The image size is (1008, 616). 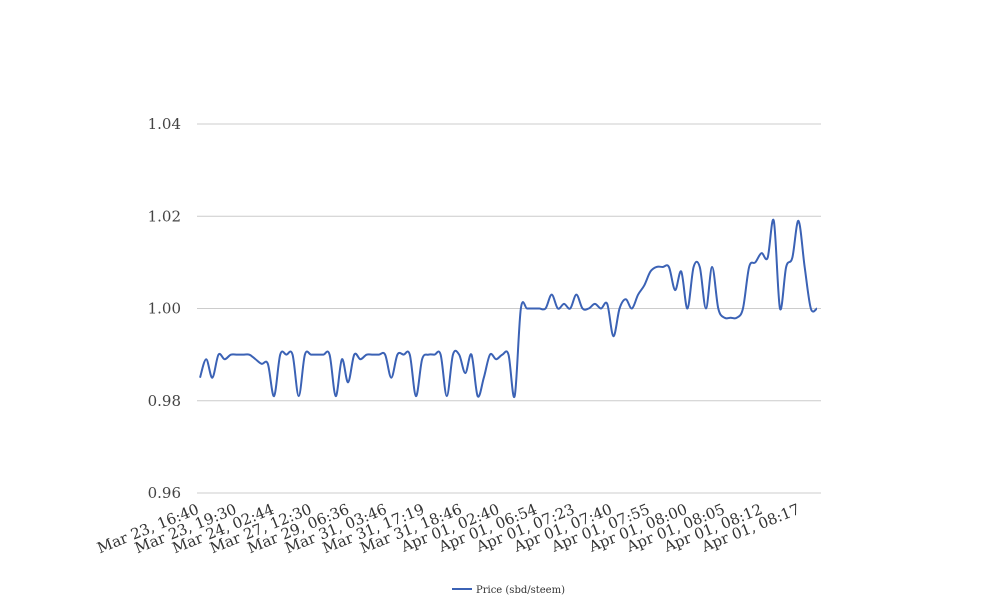 I want to click on y-tick-label: 1.02, so click(x=164, y=216).